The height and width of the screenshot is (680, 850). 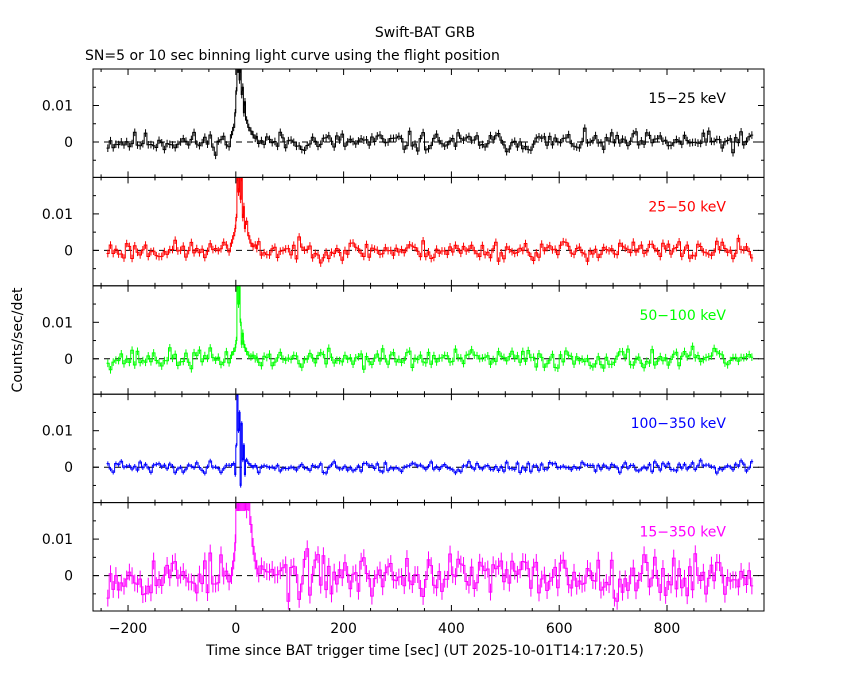 What do you see at coordinates (667, 629) in the screenshot?
I see `x-tick-label: 800` at bounding box center [667, 629].